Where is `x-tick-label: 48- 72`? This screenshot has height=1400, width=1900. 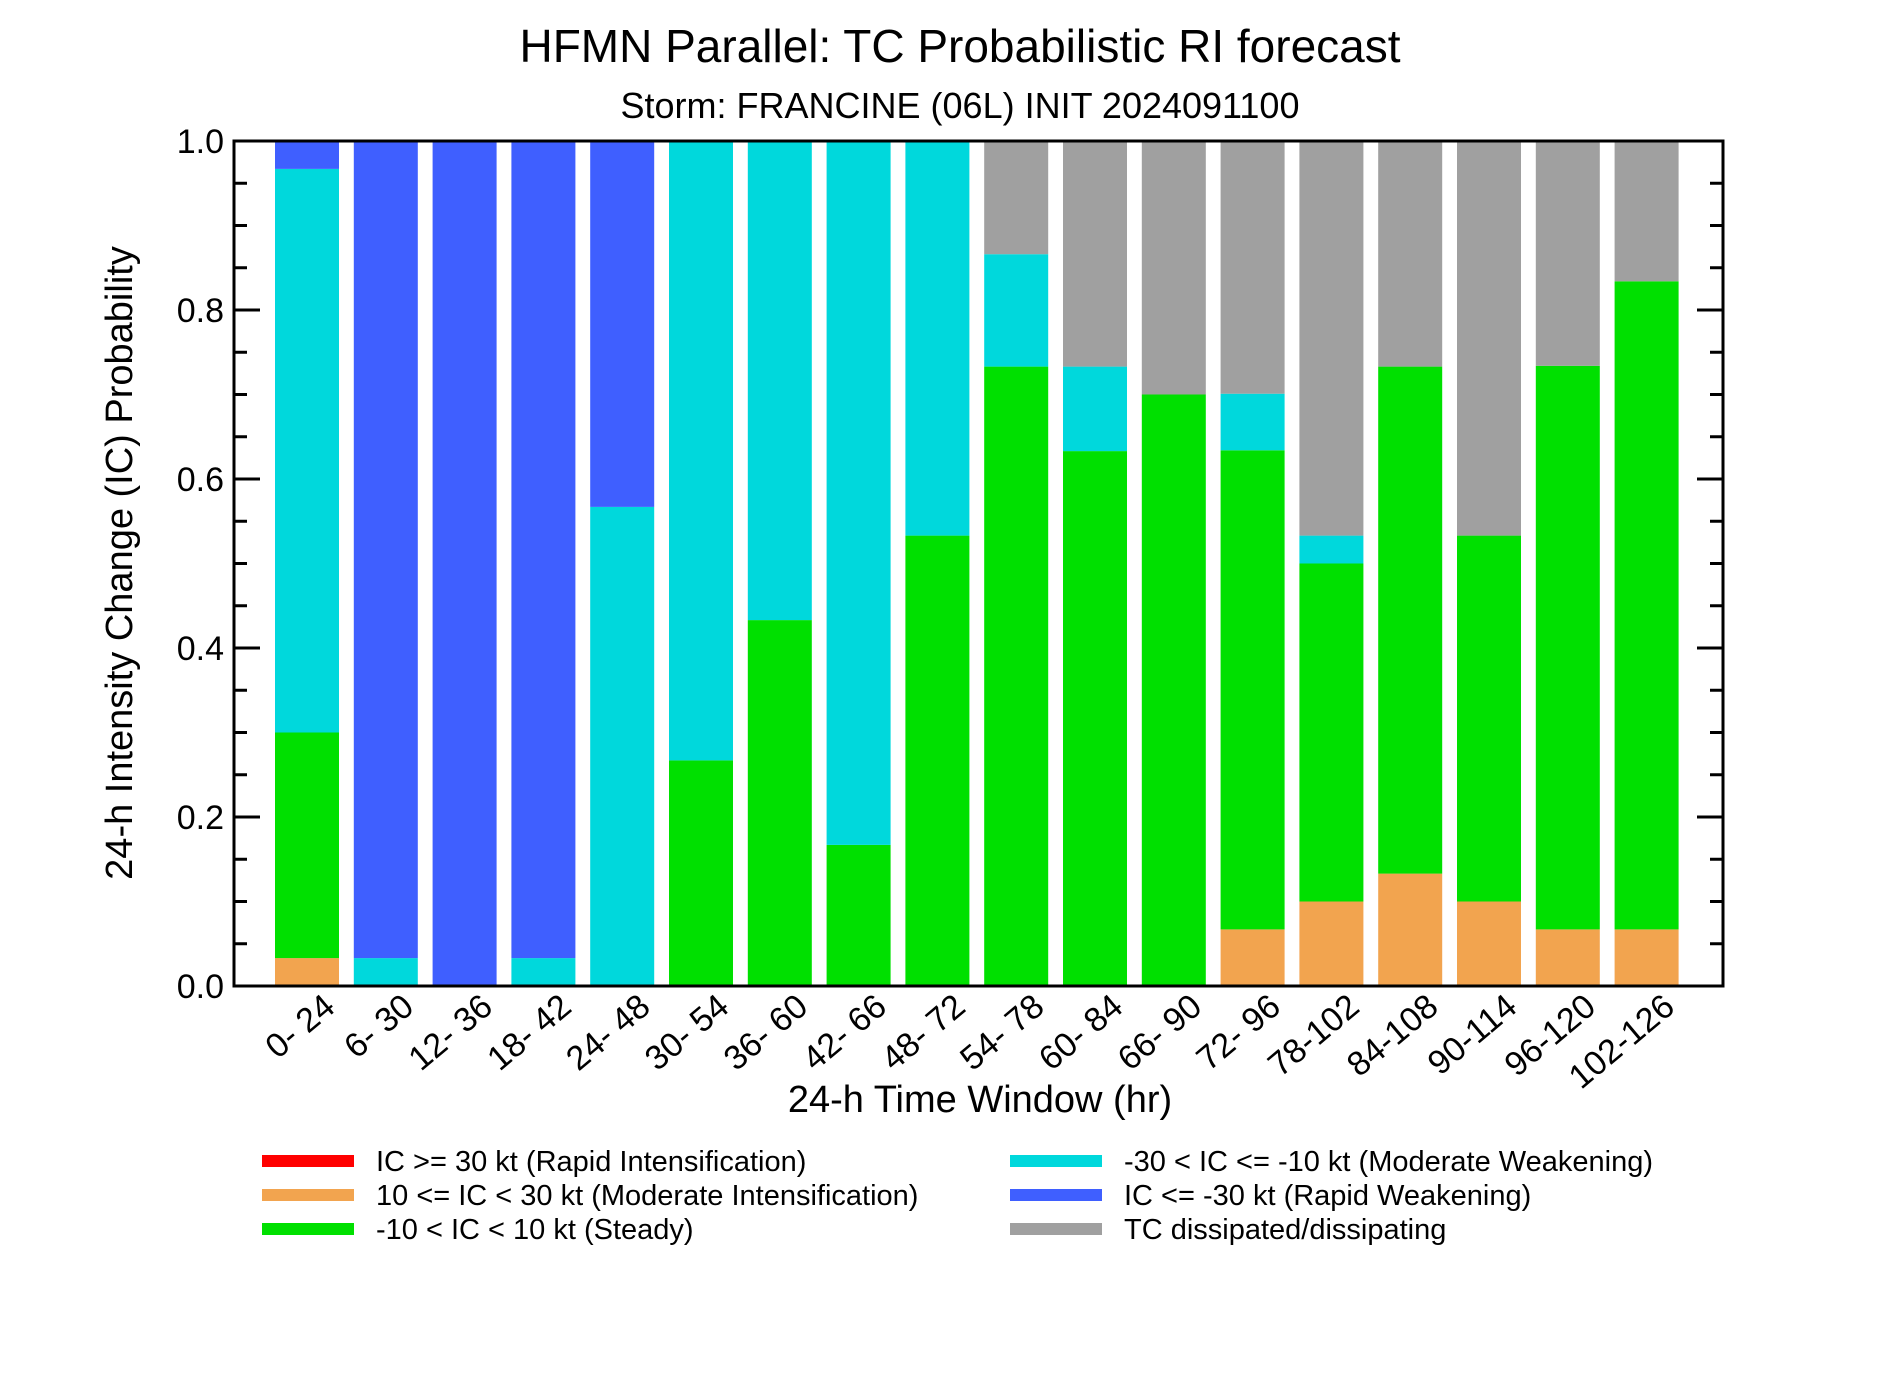
x-tick-label: 48- 72 is located at coordinates (923, 1032).